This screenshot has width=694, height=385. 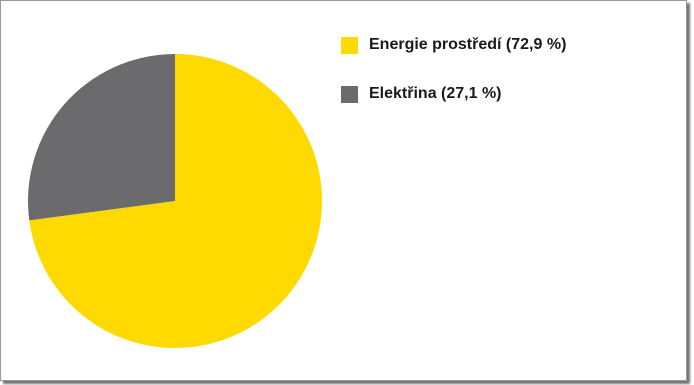 I want to click on legend-item-elektrina: Elektřina (27,1 %), so click(x=453, y=94).